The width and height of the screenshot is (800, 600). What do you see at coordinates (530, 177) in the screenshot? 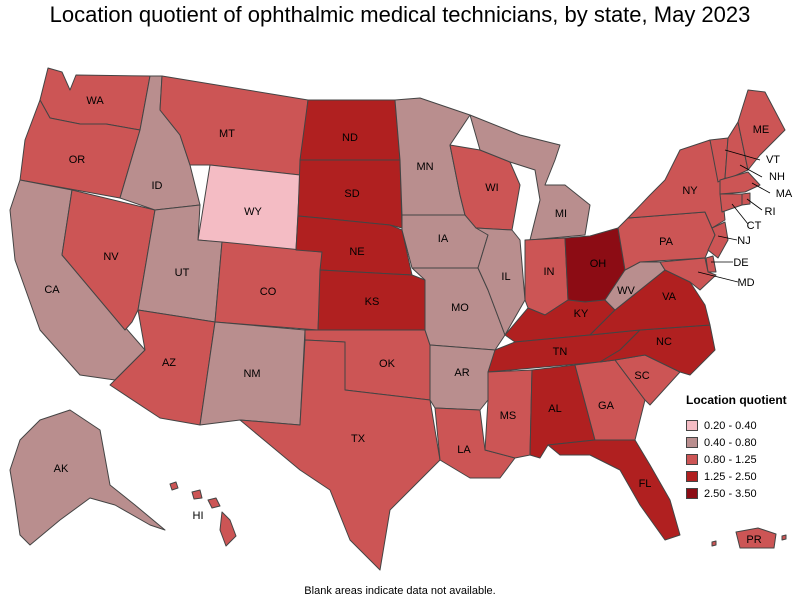
I see `state-mi` at bounding box center [530, 177].